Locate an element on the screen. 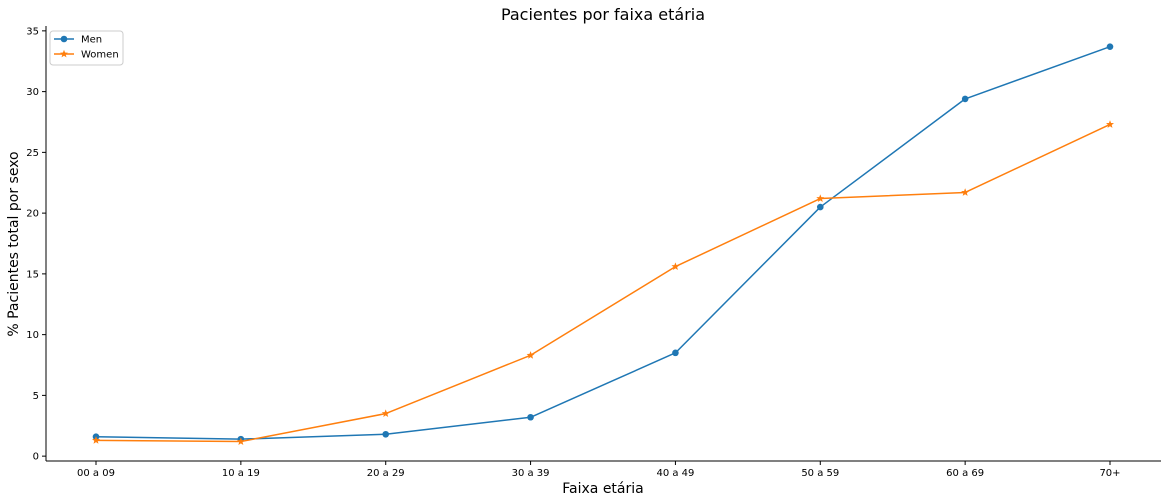 The height and width of the screenshot is (503, 1168). y-tick-label: 0 is located at coordinates (36, 457).